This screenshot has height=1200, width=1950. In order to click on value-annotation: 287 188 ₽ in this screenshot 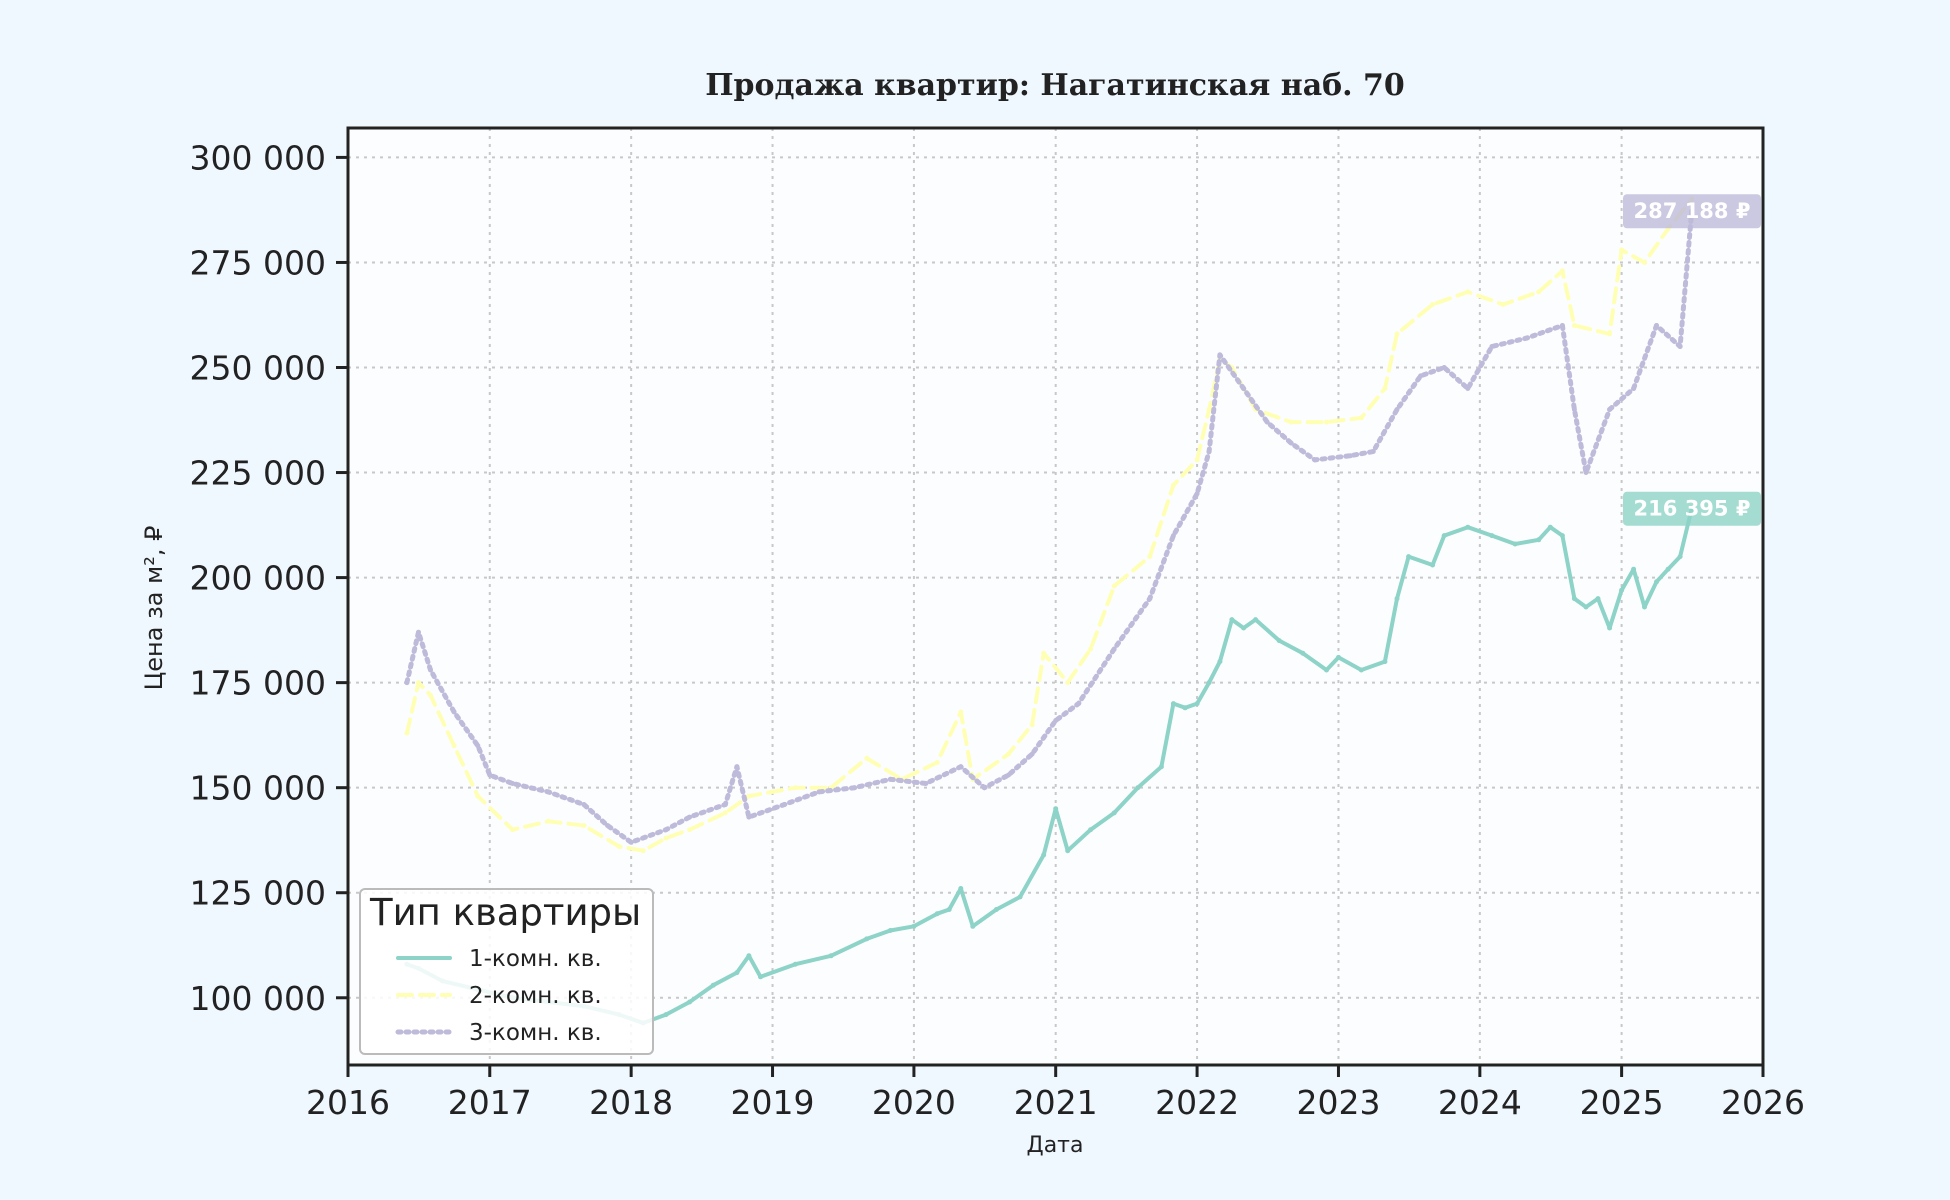, I will do `click(1692, 211)`.